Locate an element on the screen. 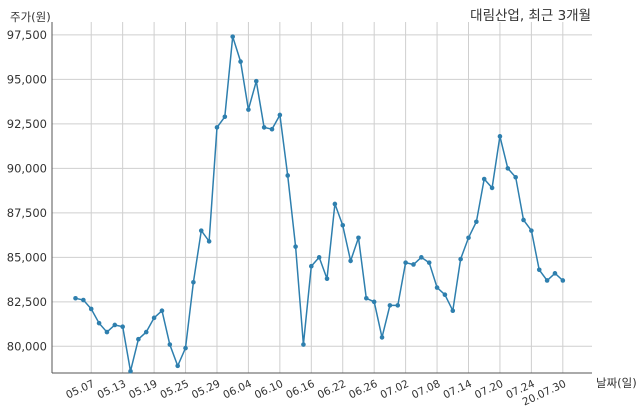 The width and height of the screenshot is (640, 414). x-tick-label: 06.16 is located at coordinates (300, 390).